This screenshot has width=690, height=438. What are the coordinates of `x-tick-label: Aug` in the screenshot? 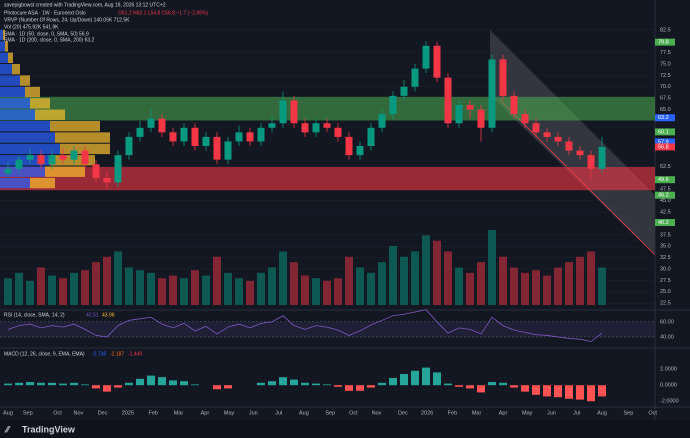 It's located at (8, 413).